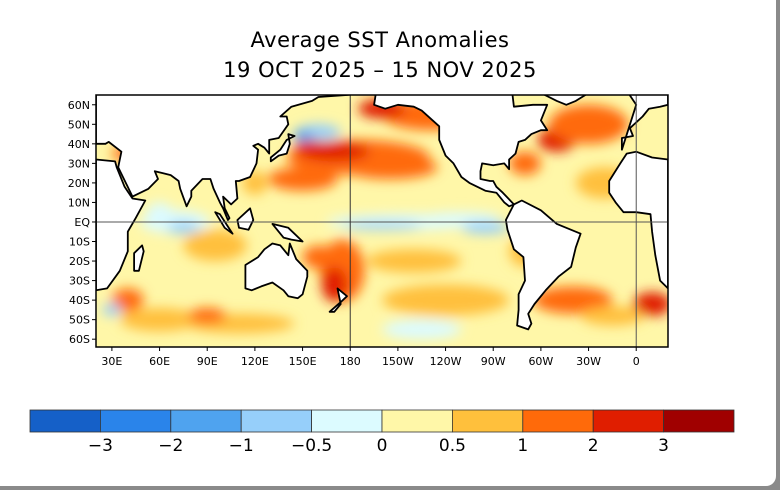 This screenshot has width=780, height=490. What do you see at coordinates (350, 361) in the screenshot?
I see `lon-tick-label: 180` at bounding box center [350, 361].